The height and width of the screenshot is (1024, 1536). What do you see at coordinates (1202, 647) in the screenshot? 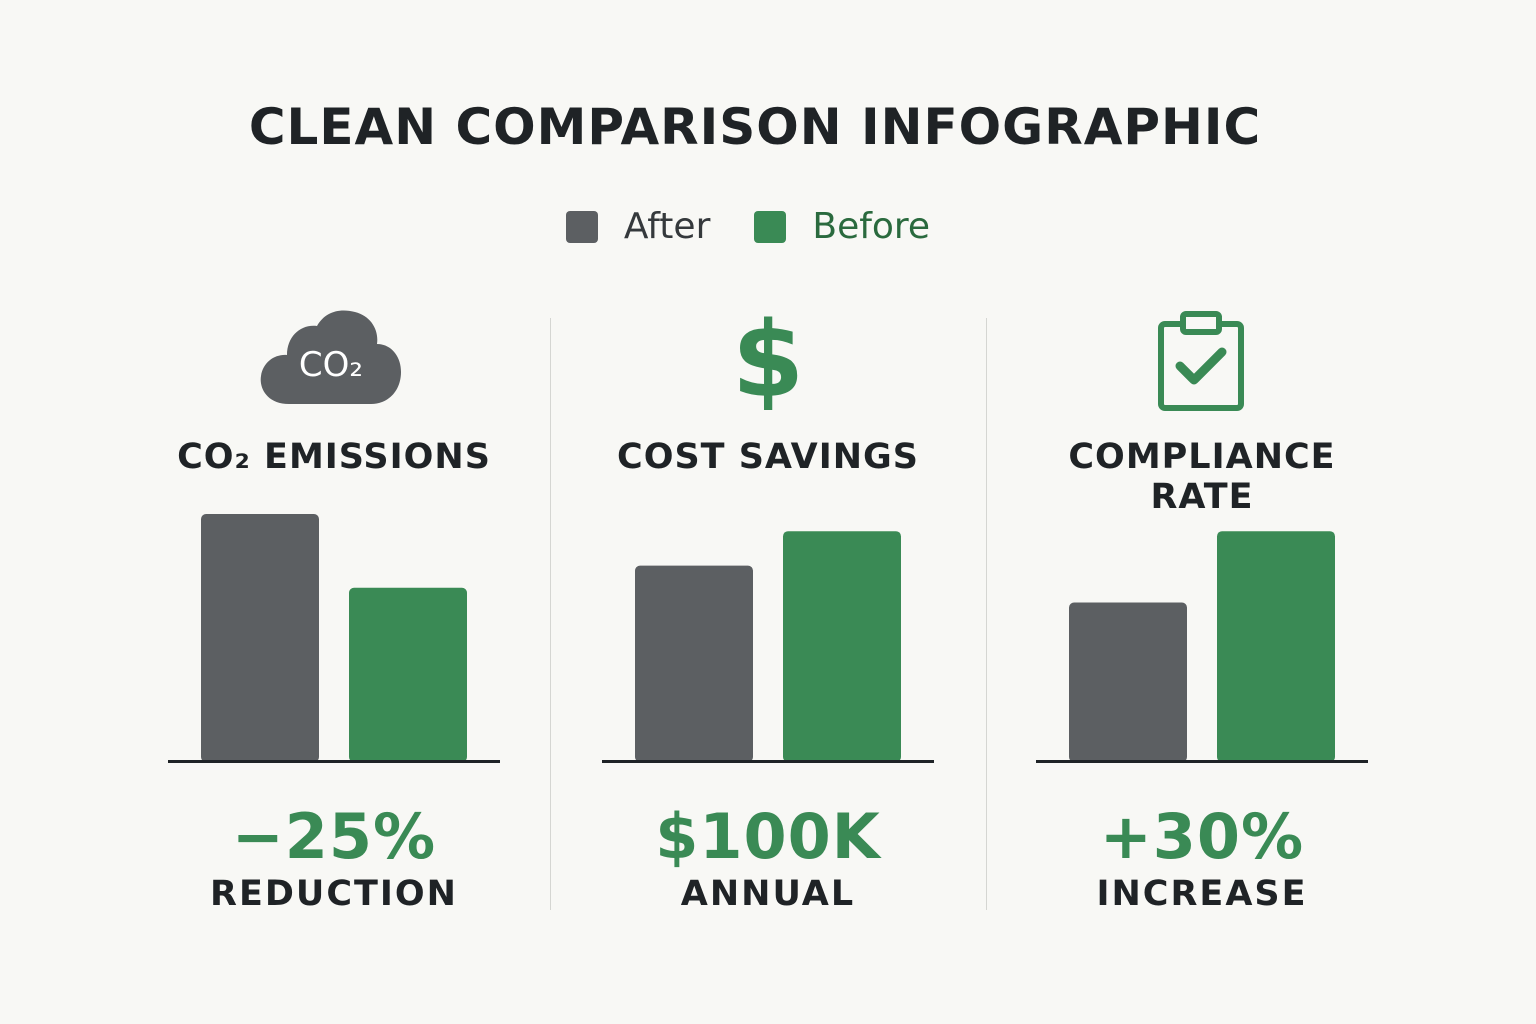
I see `bar-chart-compliance` at bounding box center [1202, 647].